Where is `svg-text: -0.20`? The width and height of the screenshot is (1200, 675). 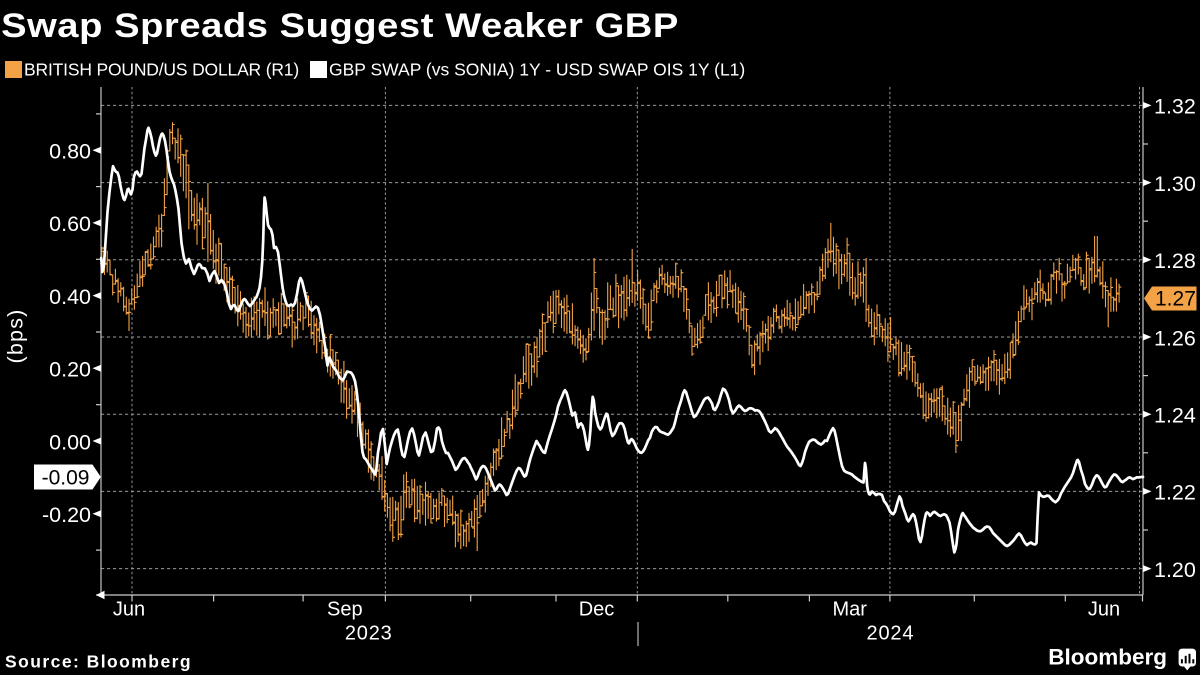
svg-text: -0.20 is located at coordinates (66, 515).